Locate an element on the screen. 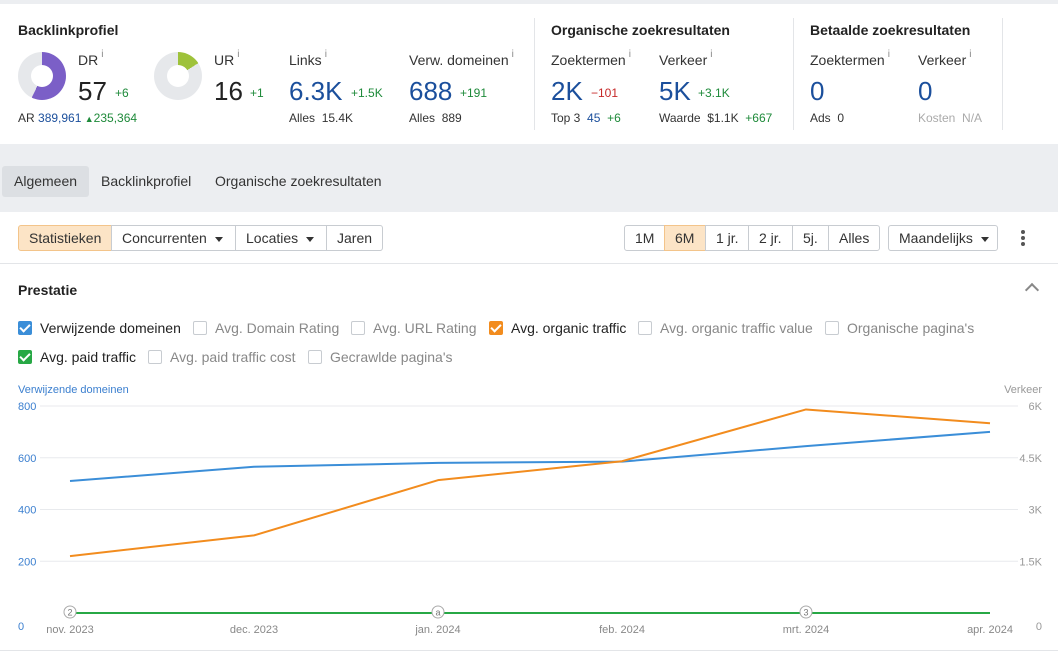 This screenshot has height=656, width=1058. annotation-label: 3 is located at coordinates (805, 613).